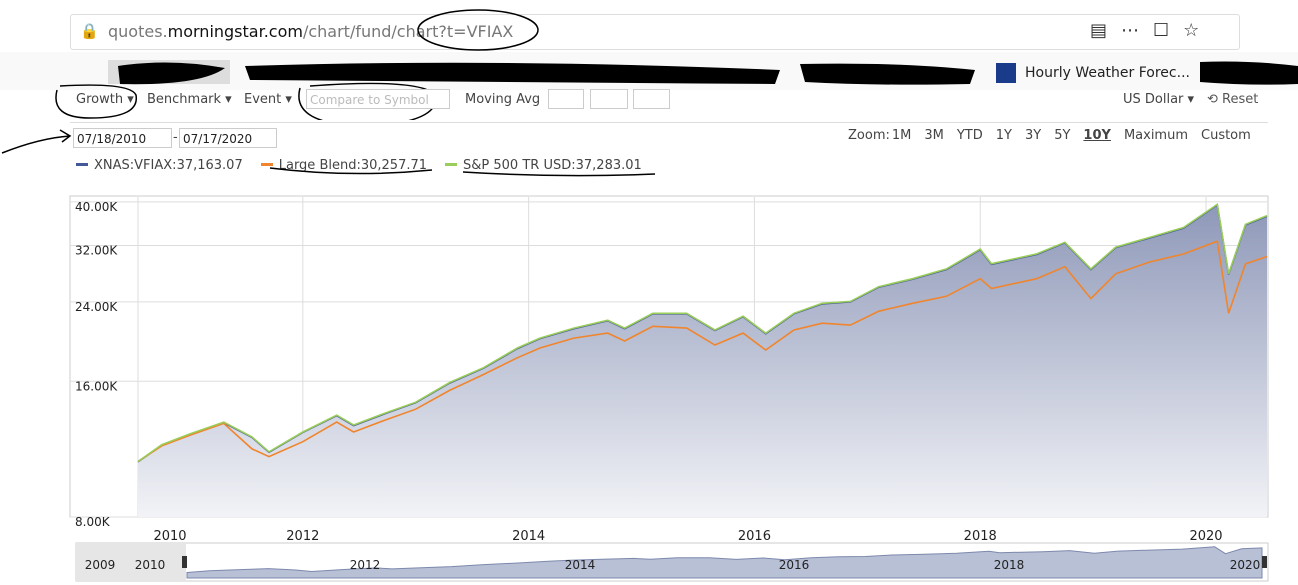 The image size is (1298, 585). I want to click on legend-value: 30,257.71, so click(394, 165).